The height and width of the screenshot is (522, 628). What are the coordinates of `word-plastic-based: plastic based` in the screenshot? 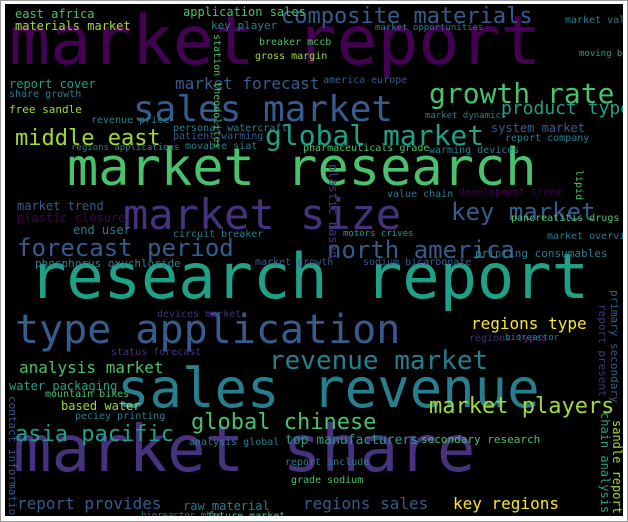 It's located at (333, 211).